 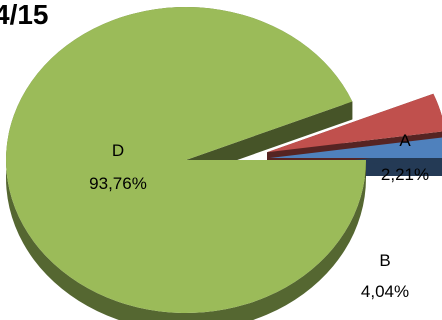 What do you see at coordinates (355, 147) in the screenshot?
I see `pie-slice-a` at bounding box center [355, 147].